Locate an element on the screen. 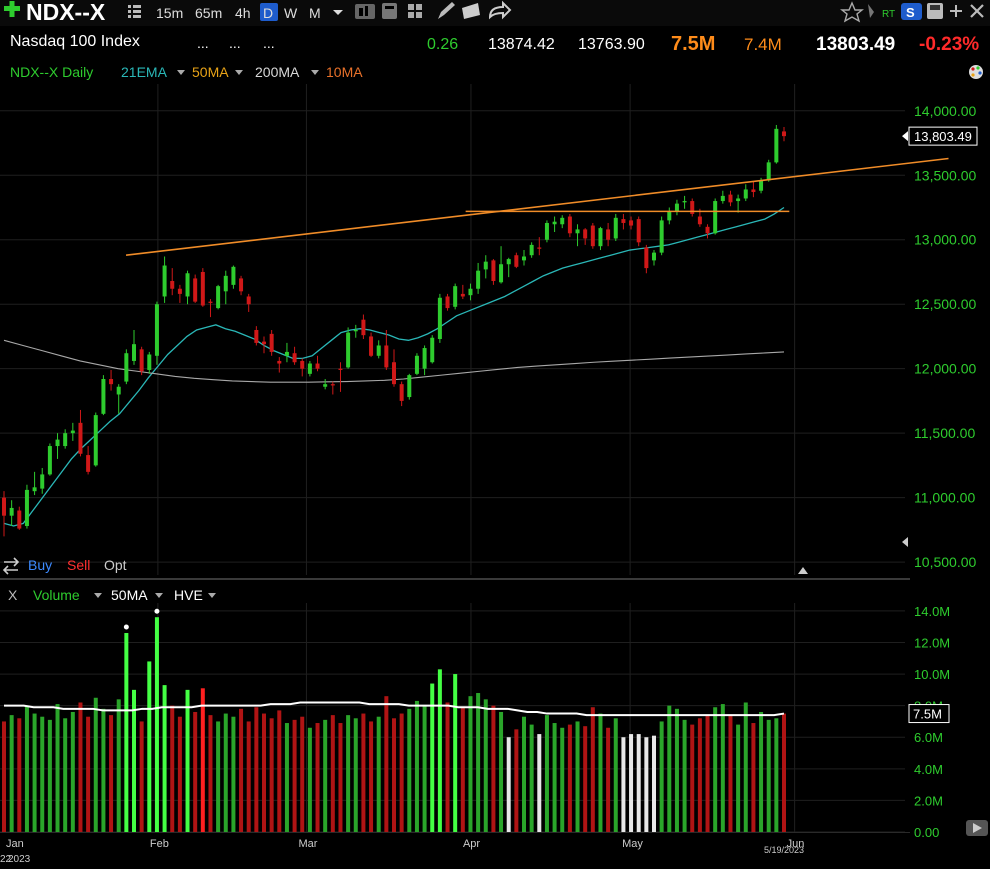 This screenshot has width=990, height=869. volume-value: 7.5M is located at coordinates (693, 44).